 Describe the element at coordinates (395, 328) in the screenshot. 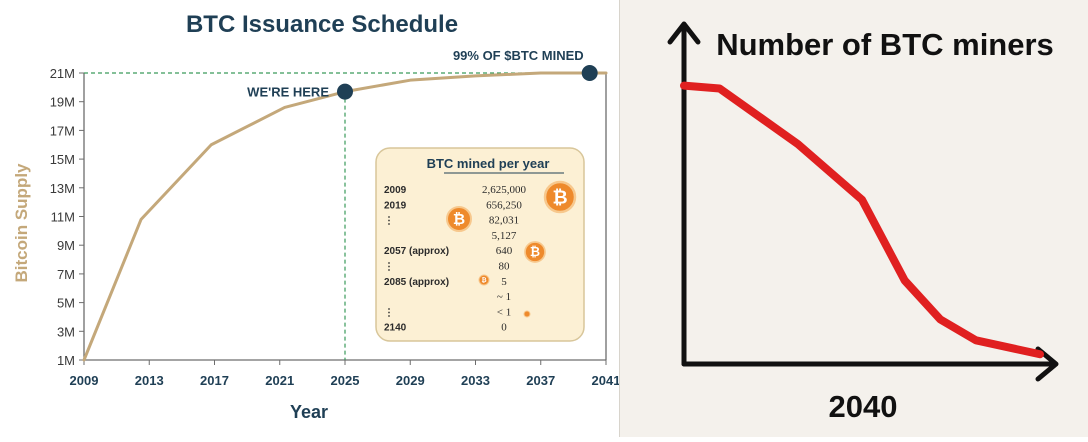

I see `inset-row-year: 2140` at that location.